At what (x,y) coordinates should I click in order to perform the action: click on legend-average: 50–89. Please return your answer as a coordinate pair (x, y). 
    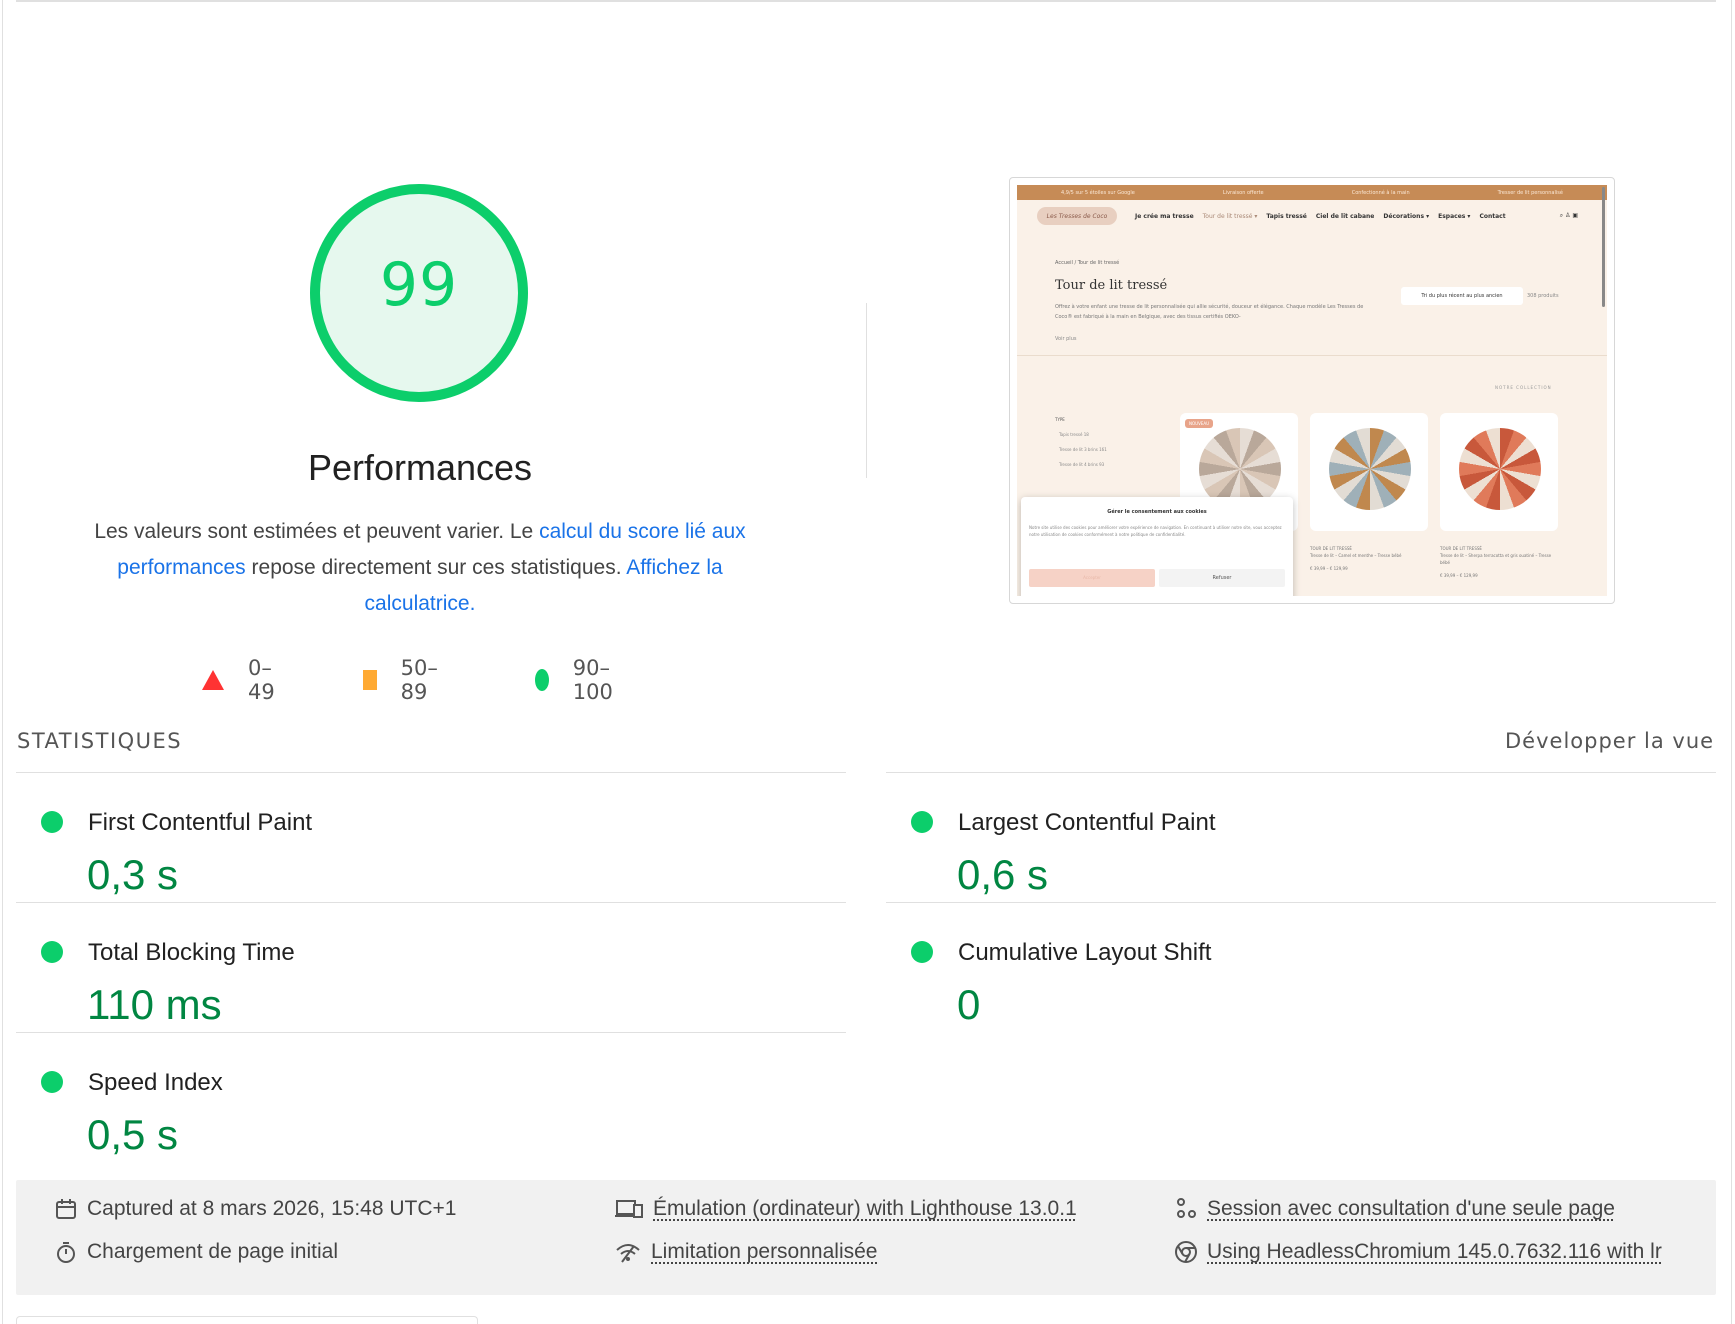
    Looking at the image, I should click on (403, 680).